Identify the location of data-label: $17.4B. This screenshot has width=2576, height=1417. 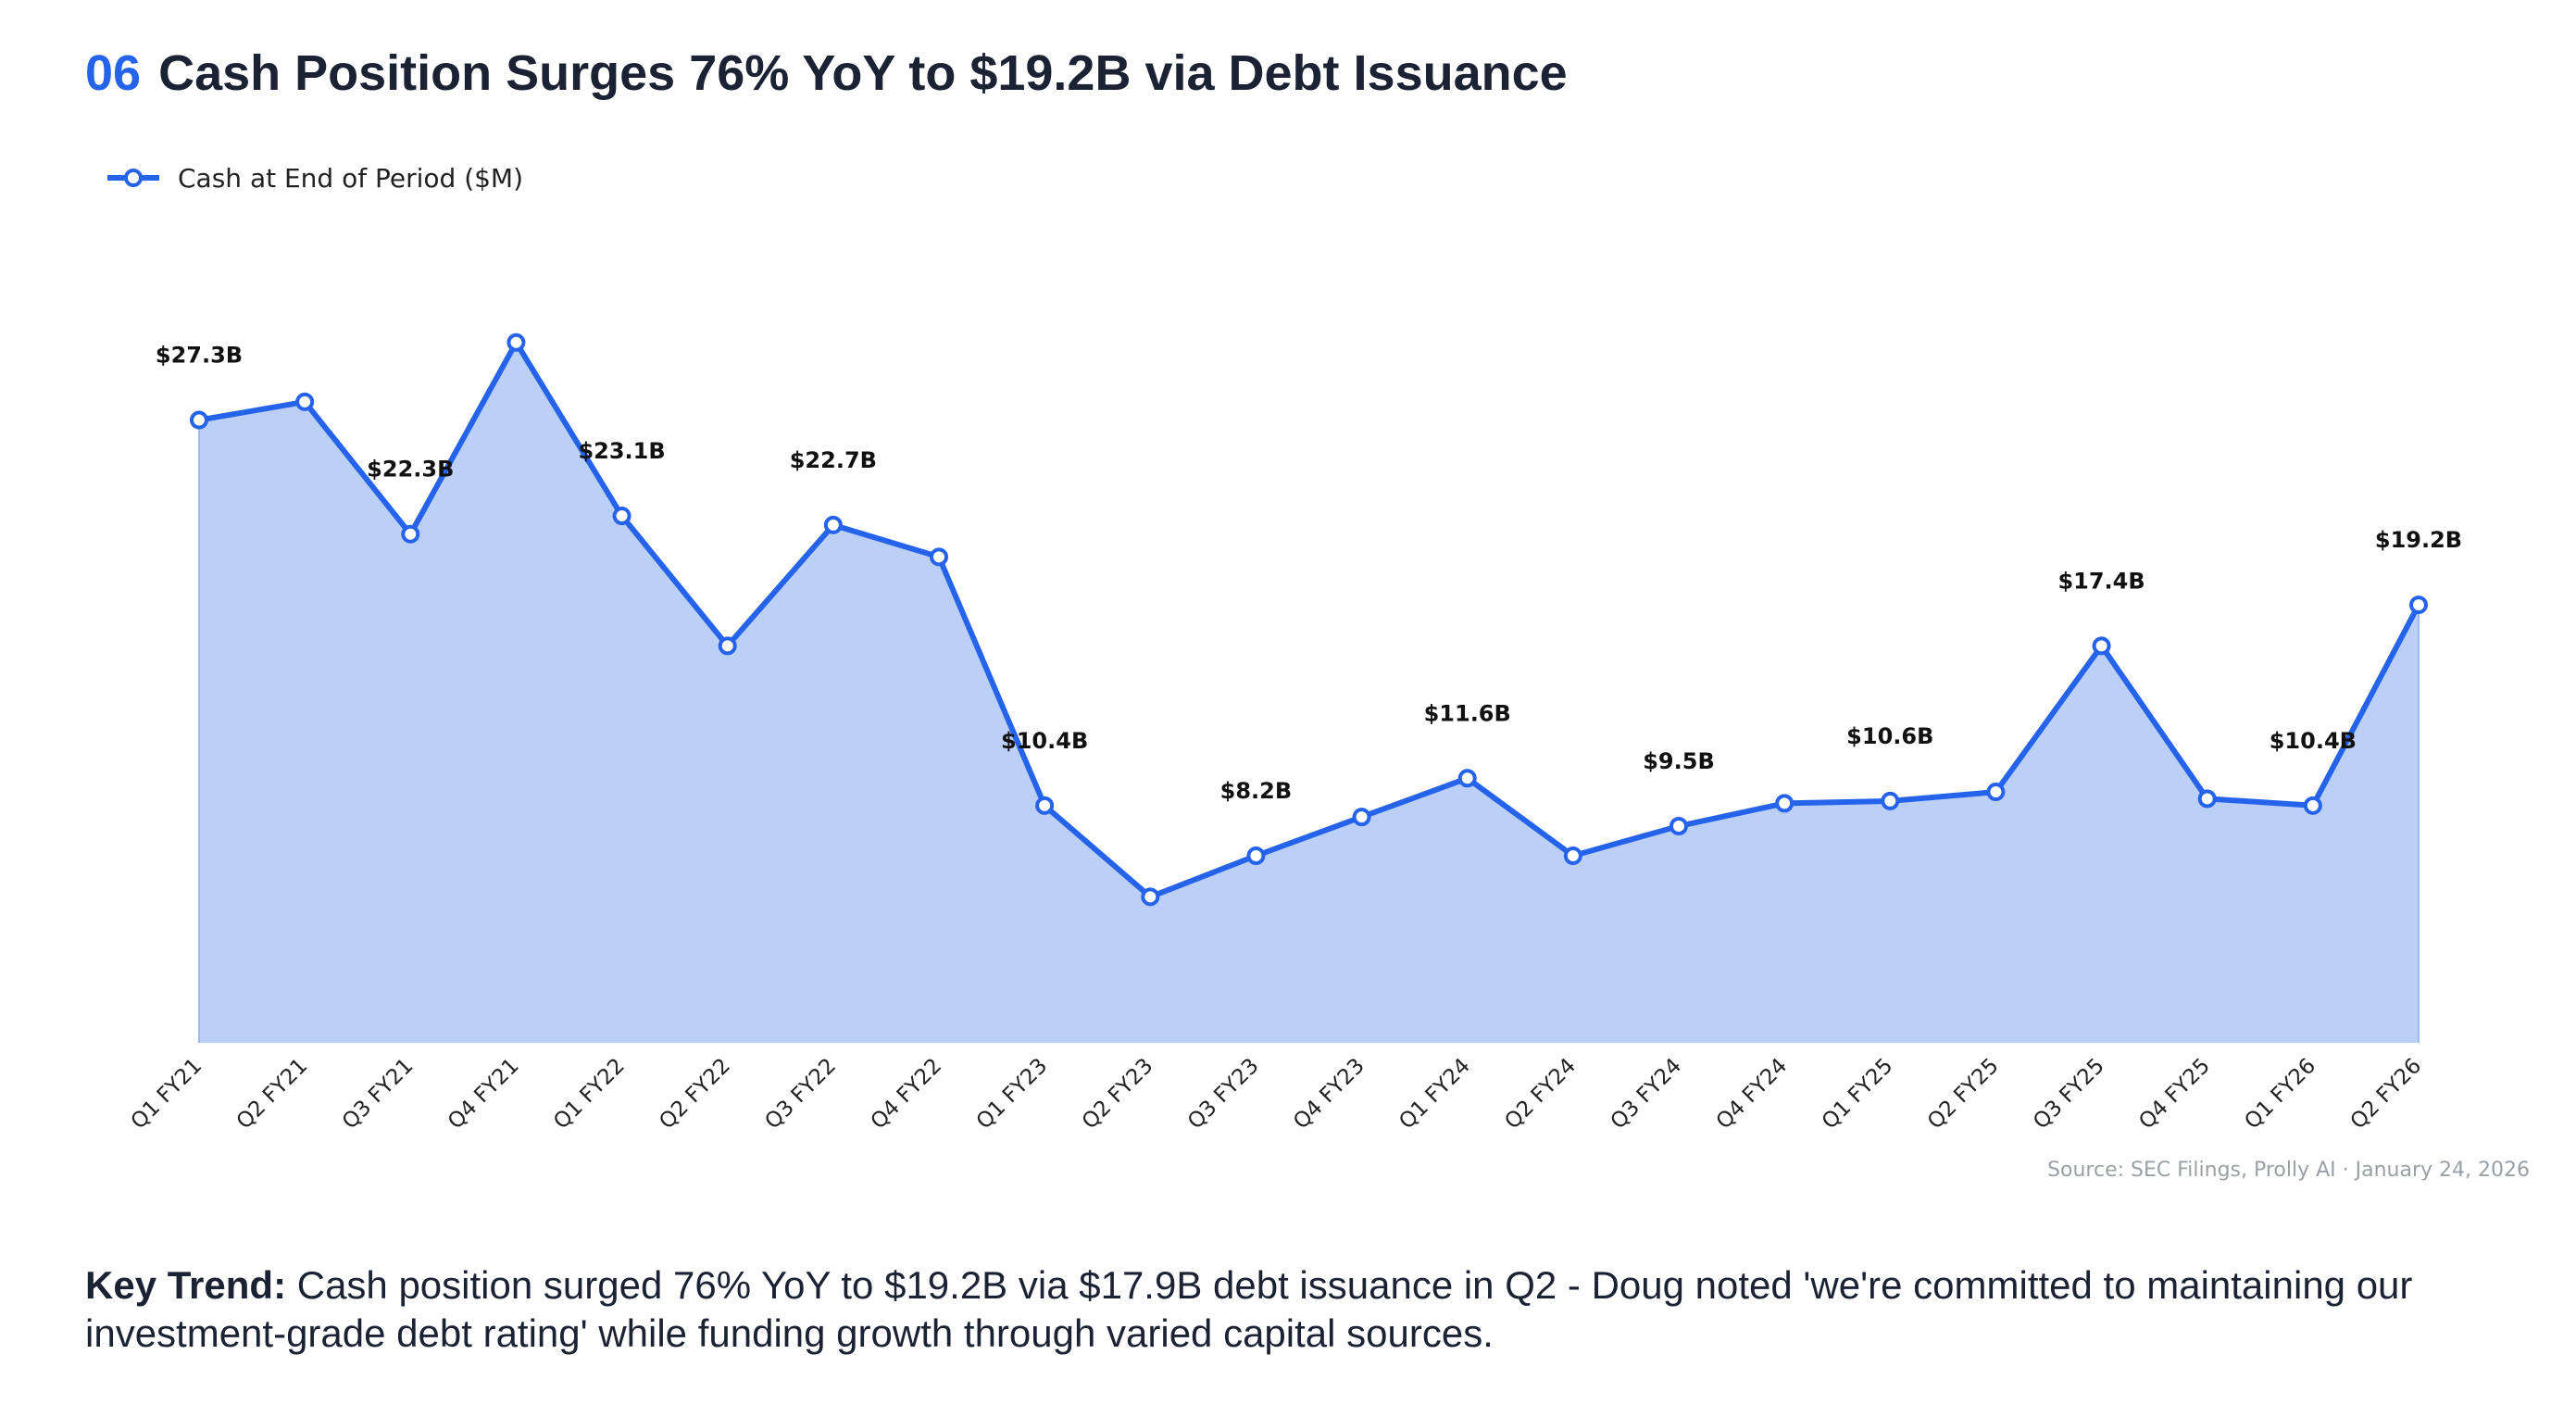
(2101, 581).